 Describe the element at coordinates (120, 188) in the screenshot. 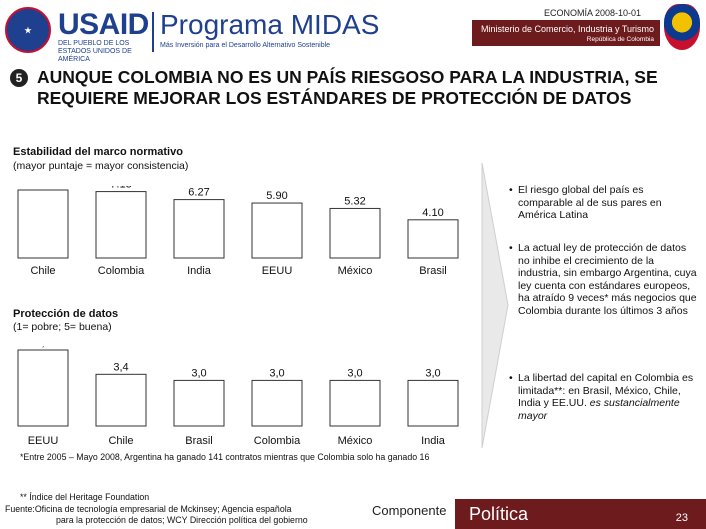

I see `bar-value-label: 7.13` at that location.